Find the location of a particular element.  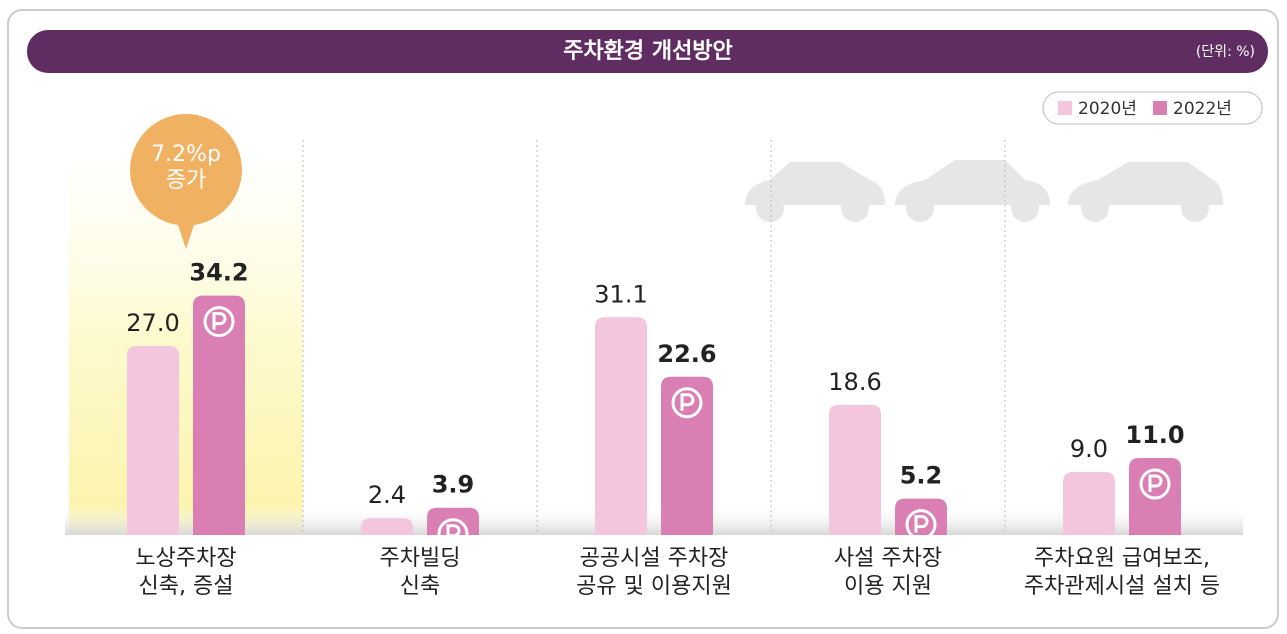

value-label: 9.0 is located at coordinates (1089, 449).